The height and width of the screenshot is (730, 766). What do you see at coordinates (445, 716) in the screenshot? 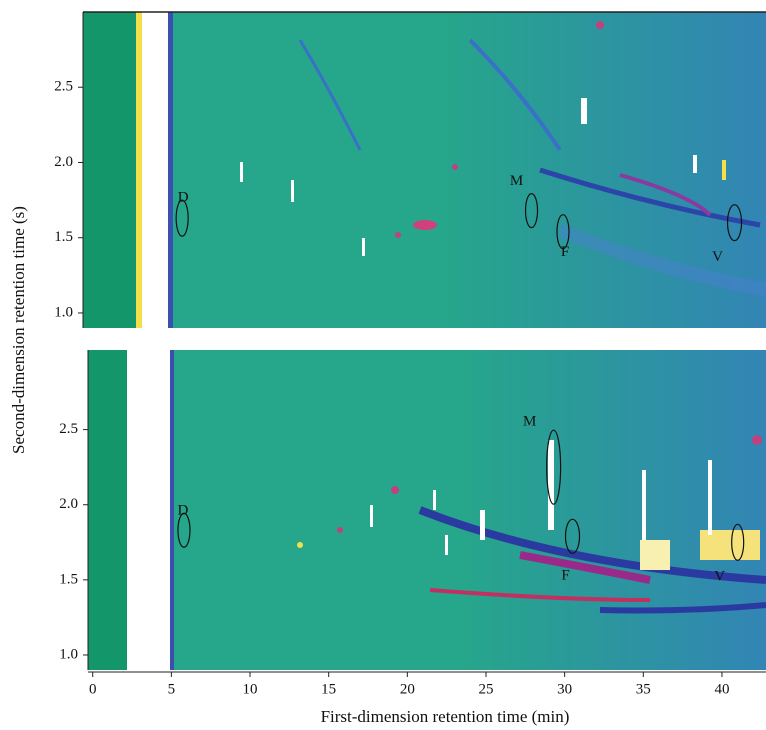
I see `x-axis-label: First-dimension retention time (min)` at bounding box center [445, 716].